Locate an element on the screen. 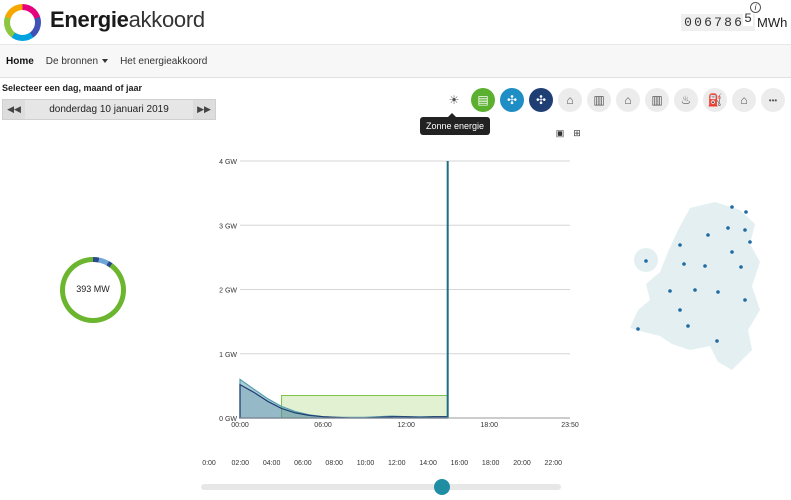 Image resolution: width=791 pixels, height=500 pixels. nav-energieakkoord: Het energieakkoord is located at coordinates (164, 61).